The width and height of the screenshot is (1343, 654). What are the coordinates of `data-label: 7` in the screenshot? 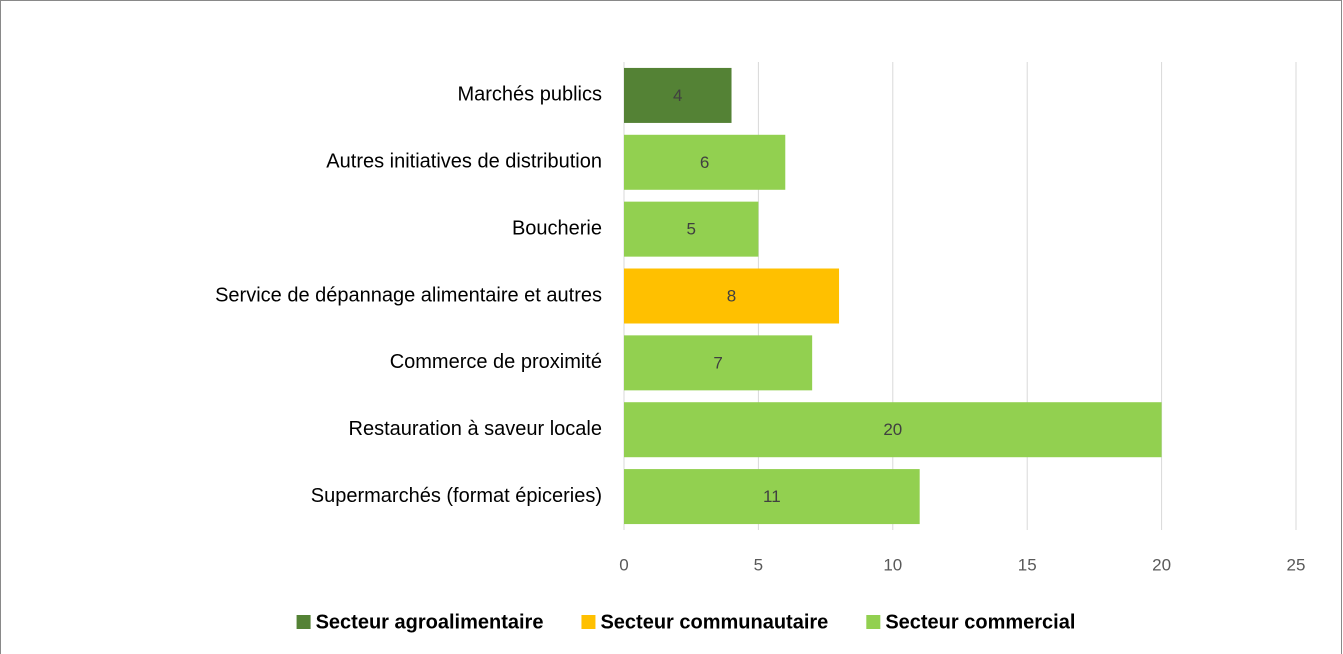 It's located at (717, 362).